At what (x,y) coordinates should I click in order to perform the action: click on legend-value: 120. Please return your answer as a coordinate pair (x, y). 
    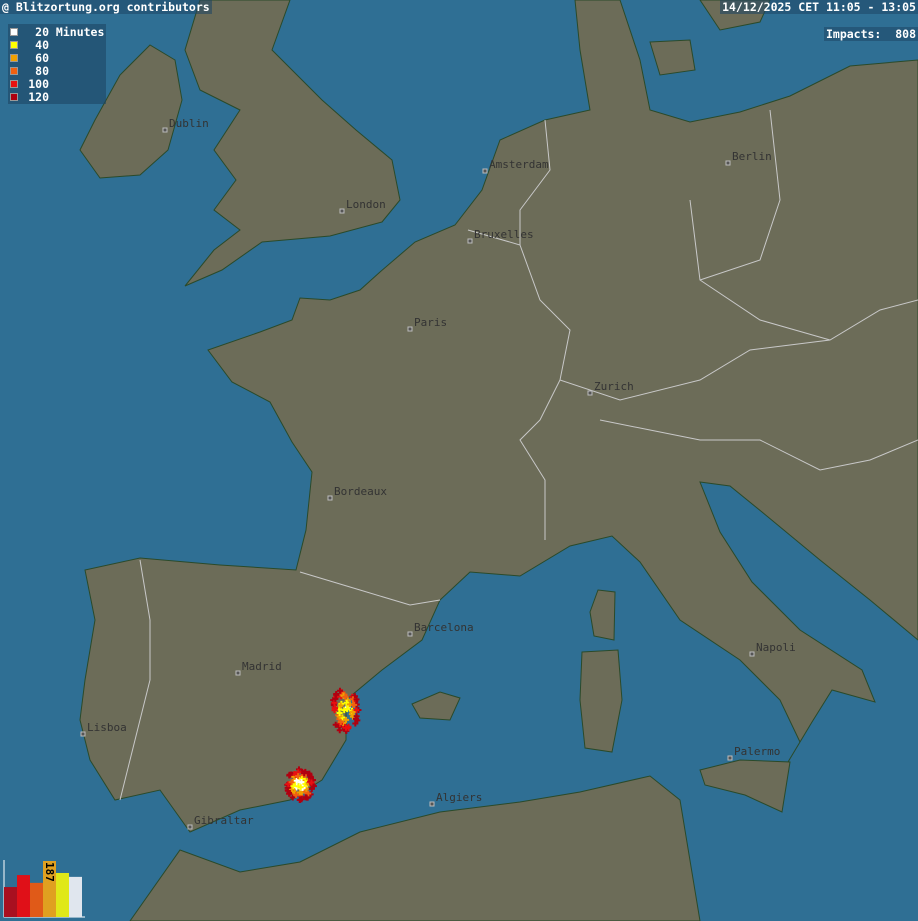
    Looking at the image, I should click on (38, 96).